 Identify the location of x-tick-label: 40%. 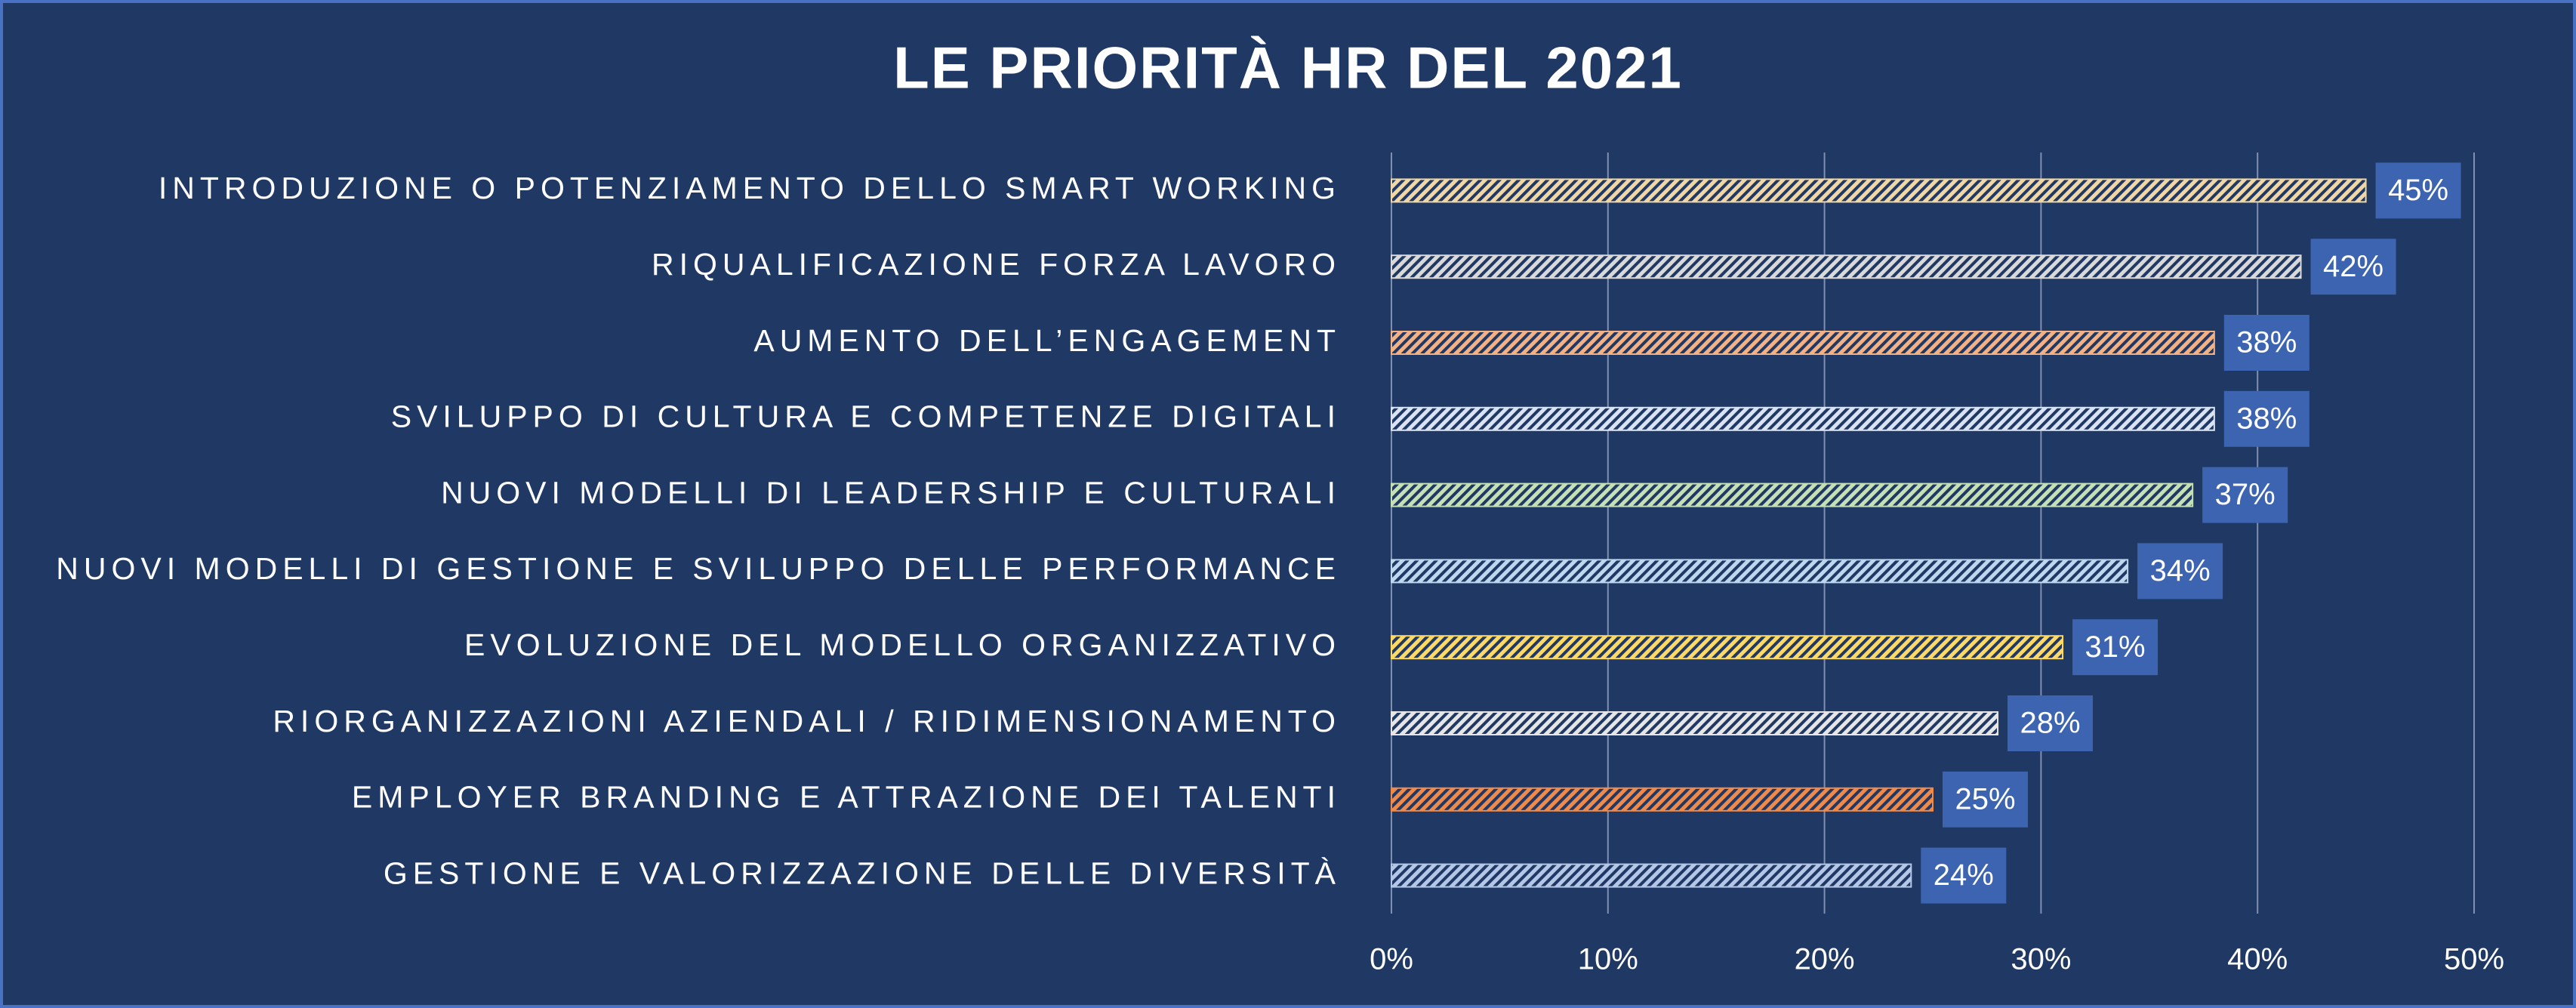
(2257, 959).